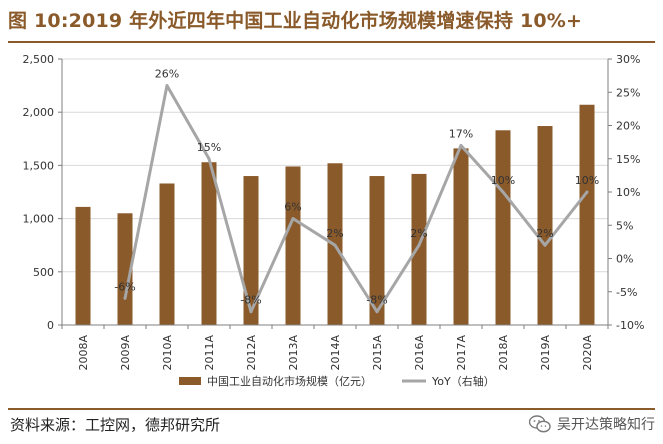  I want to click on yoy-data-label: 6%, so click(292, 207).